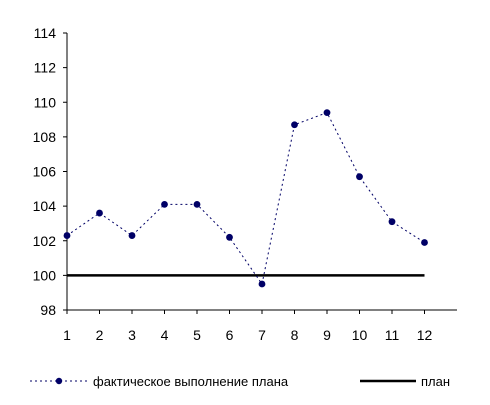  I want to click on x-tick-label: 6, so click(230, 335).